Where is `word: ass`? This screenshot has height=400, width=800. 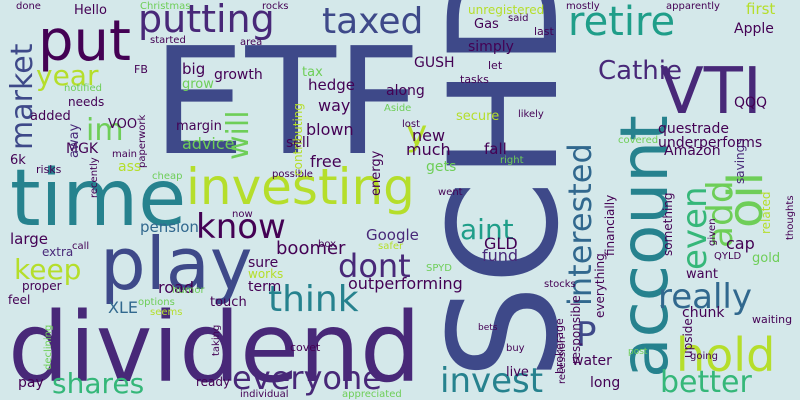
word: ass is located at coordinates (130, 167).